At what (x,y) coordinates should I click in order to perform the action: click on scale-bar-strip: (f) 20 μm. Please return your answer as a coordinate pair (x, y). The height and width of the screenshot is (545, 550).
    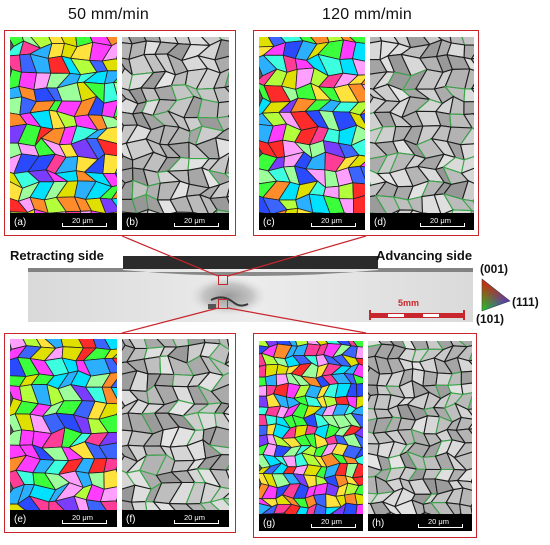
    Looking at the image, I should click on (175, 518).